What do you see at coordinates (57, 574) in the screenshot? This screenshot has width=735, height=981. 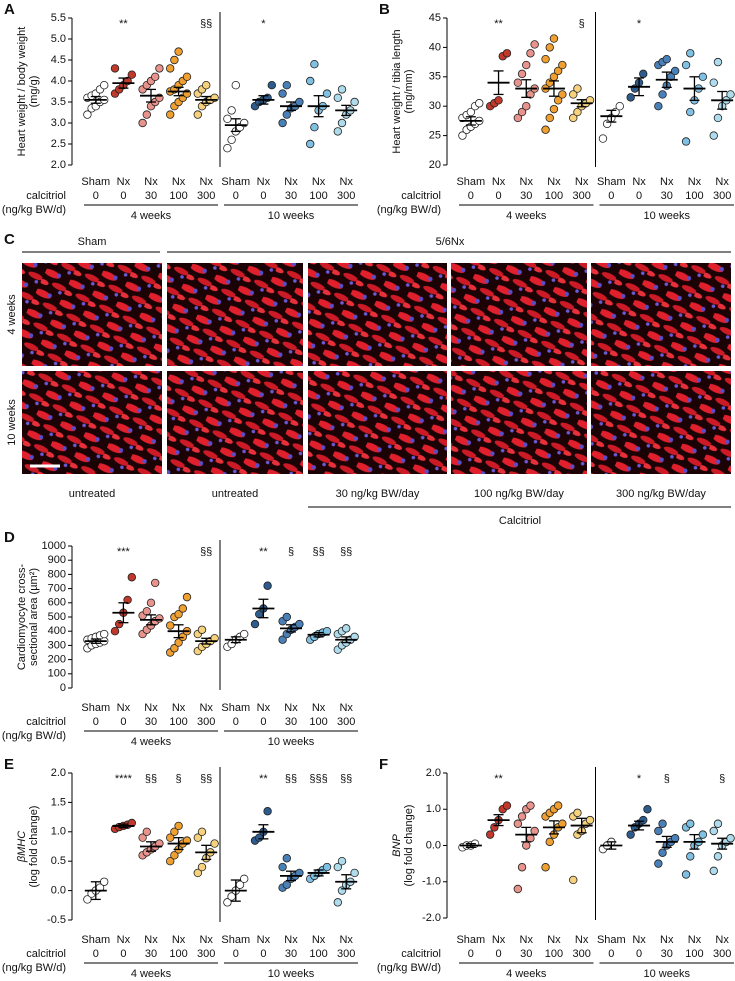 I see `y-tick-label: 800` at bounding box center [57, 574].